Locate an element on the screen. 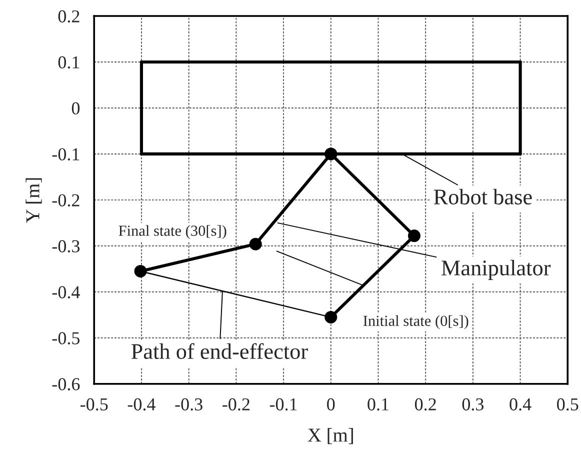  y-tick-label: -0.6 is located at coordinates (66, 384).